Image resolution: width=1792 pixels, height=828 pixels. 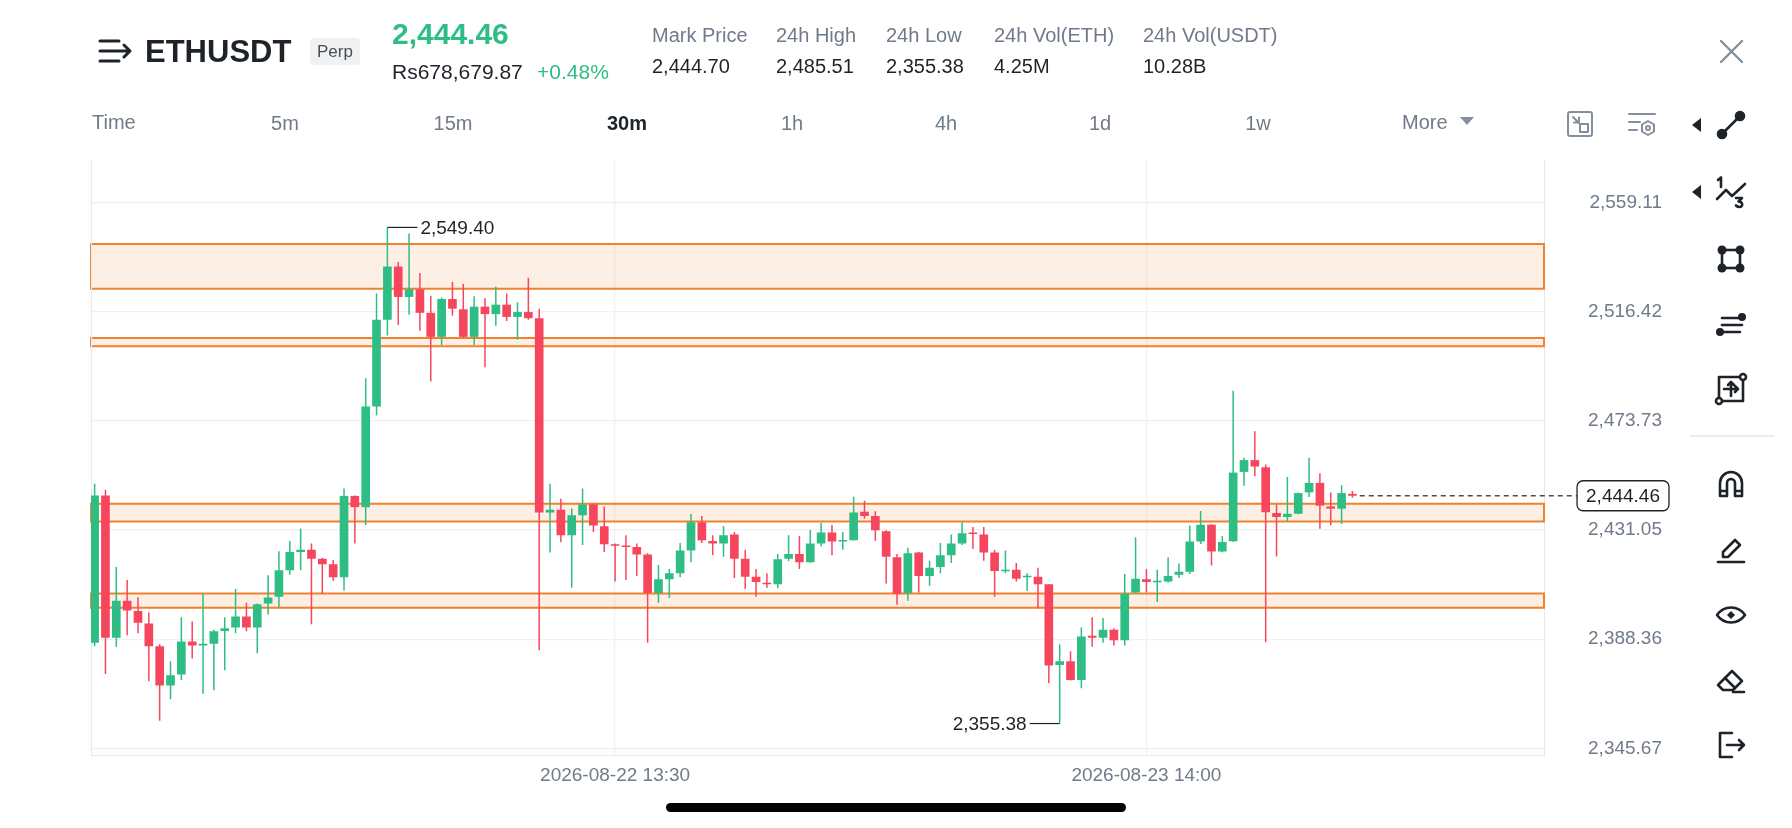 I want to click on text: 1d, so click(x=1100, y=123).